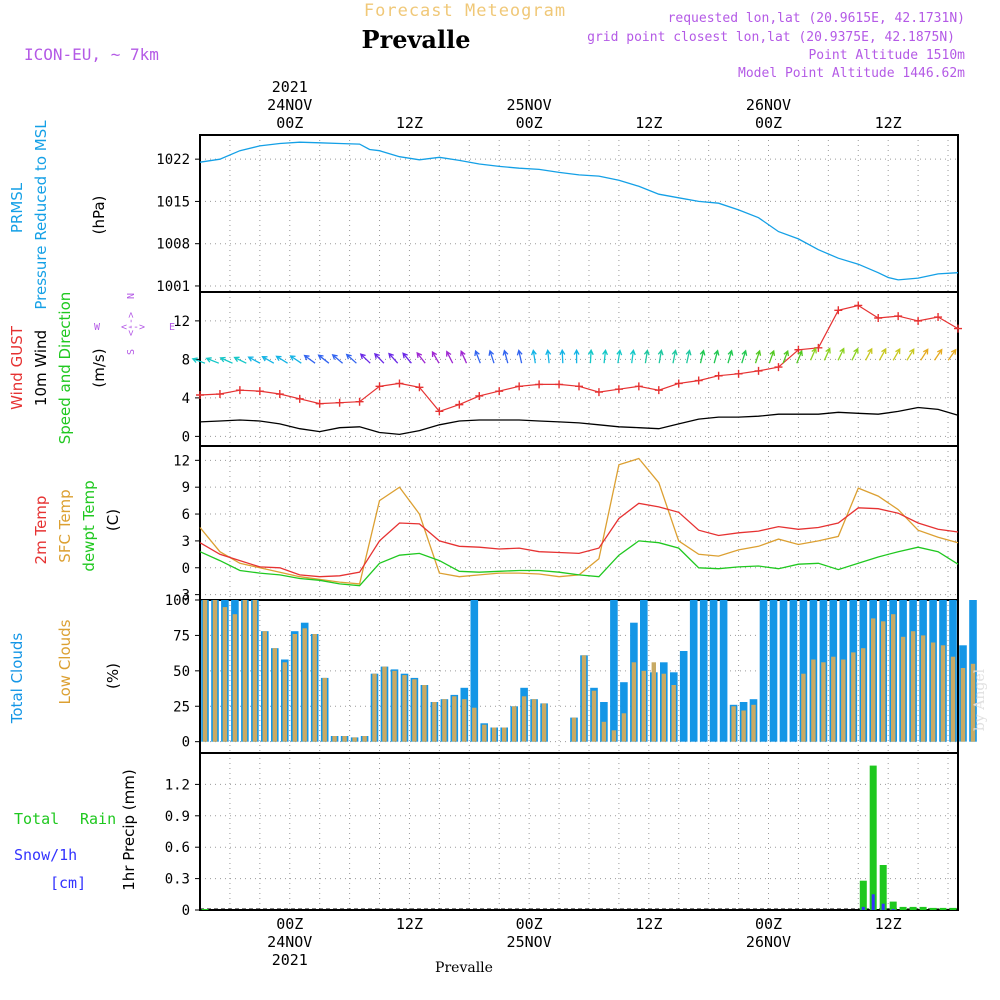 Image resolution: width=1000 pixels, height=1000 pixels. I want to click on compass-east: E, so click(172, 327).